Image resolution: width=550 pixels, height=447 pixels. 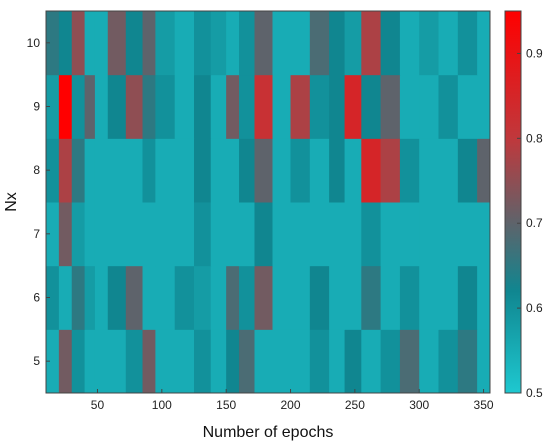 What do you see at coordinates (534, 308) in the screenshot?
I see `colorbar-tick-label: 0.6` at bounding box center [534, 308].